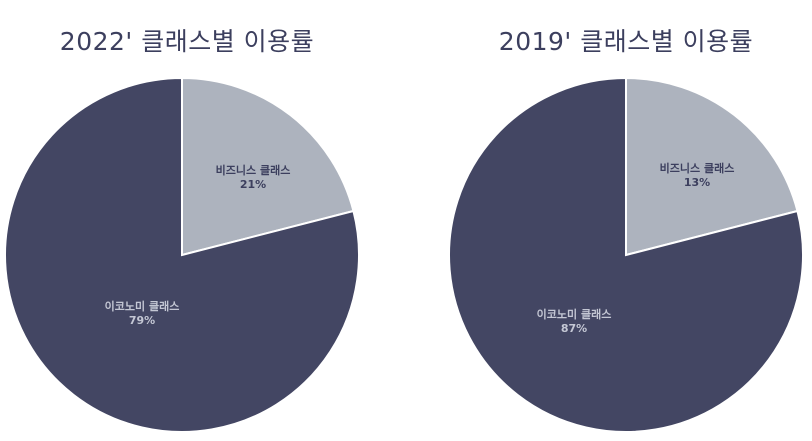  Describe the element at coordinates (142, 320) in the screenshot. I see `slice-value-0-1: 79%` at that location.